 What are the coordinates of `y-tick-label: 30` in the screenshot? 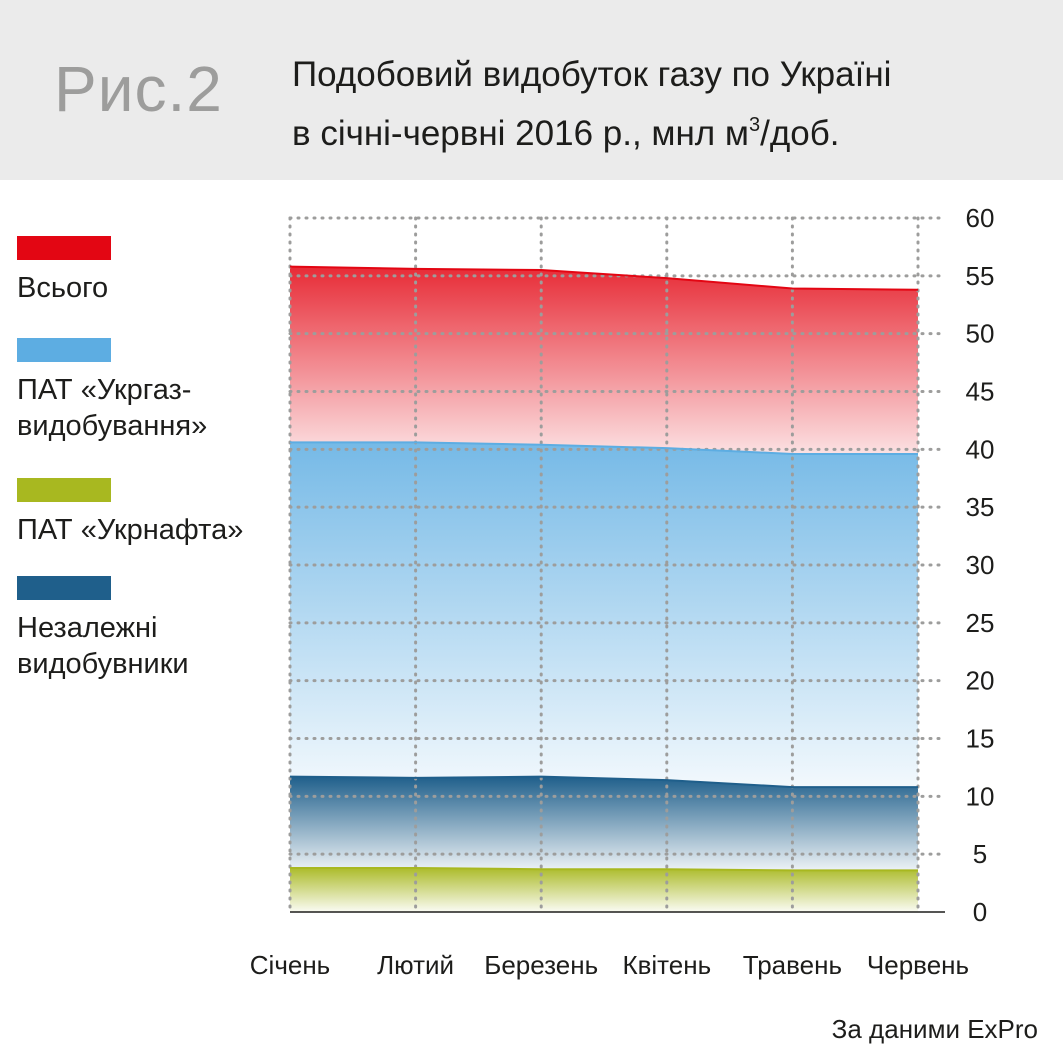 It's located at (980, 565).